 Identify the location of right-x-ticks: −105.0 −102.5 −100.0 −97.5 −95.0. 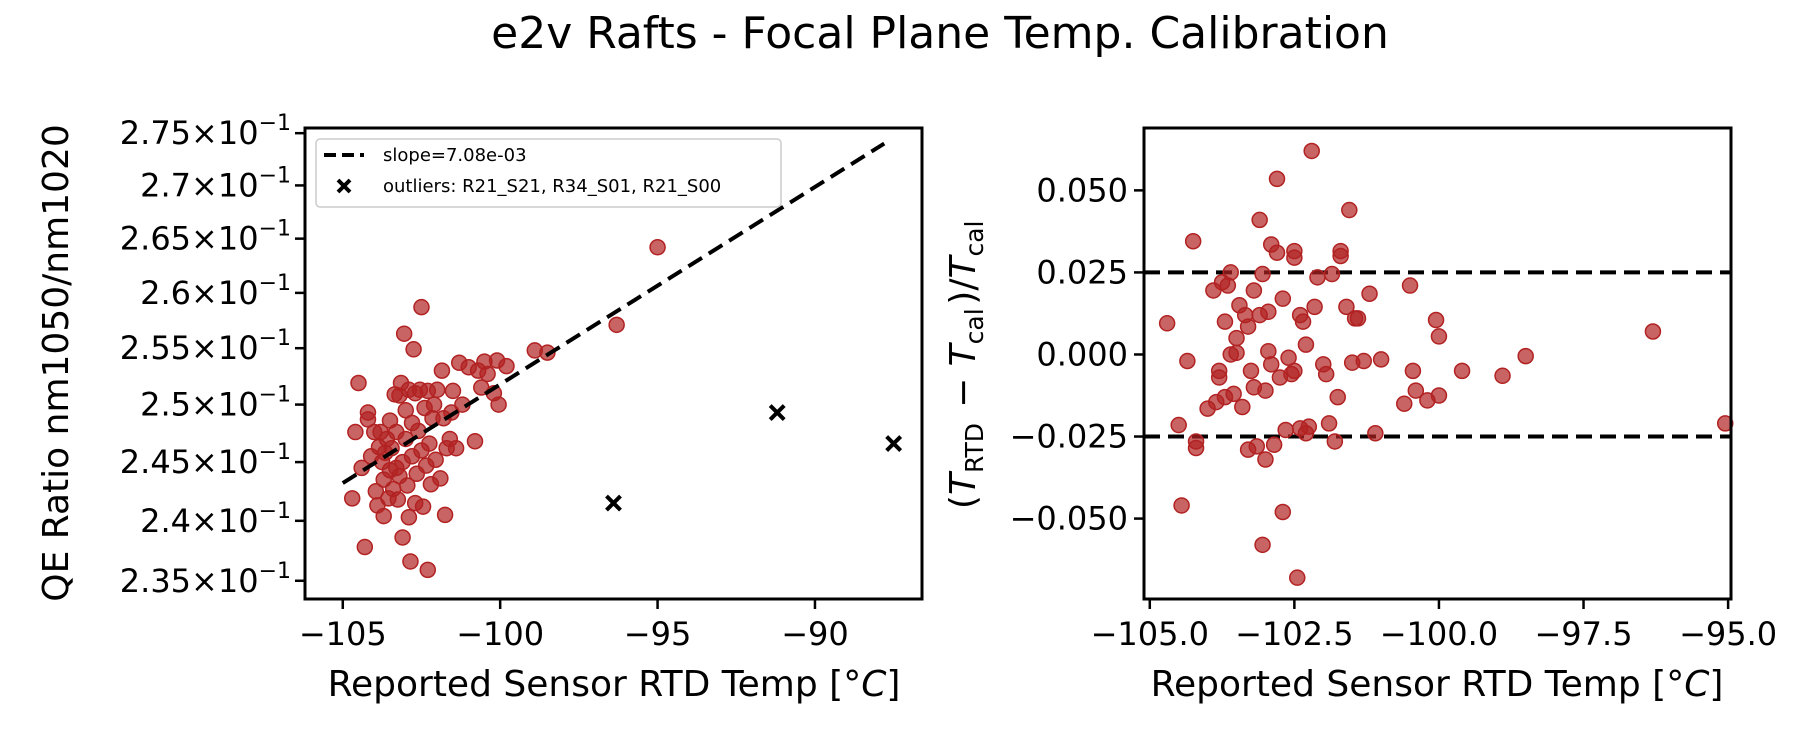
(1434, 626).